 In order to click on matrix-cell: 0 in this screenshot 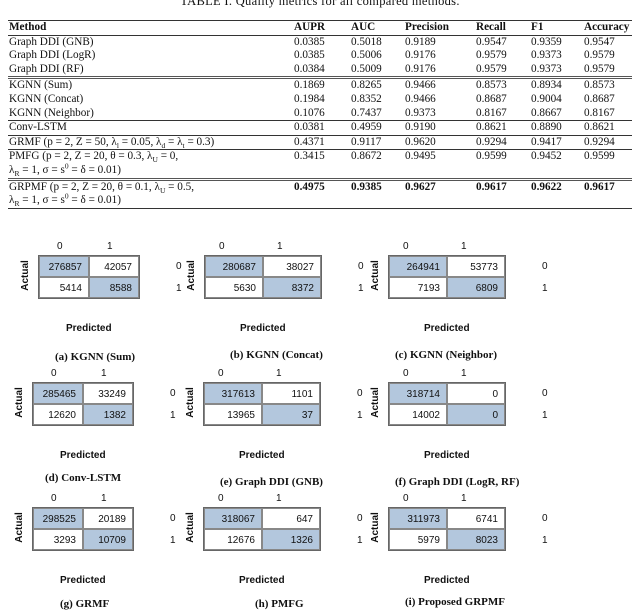, I will do `click(476, 393)`.